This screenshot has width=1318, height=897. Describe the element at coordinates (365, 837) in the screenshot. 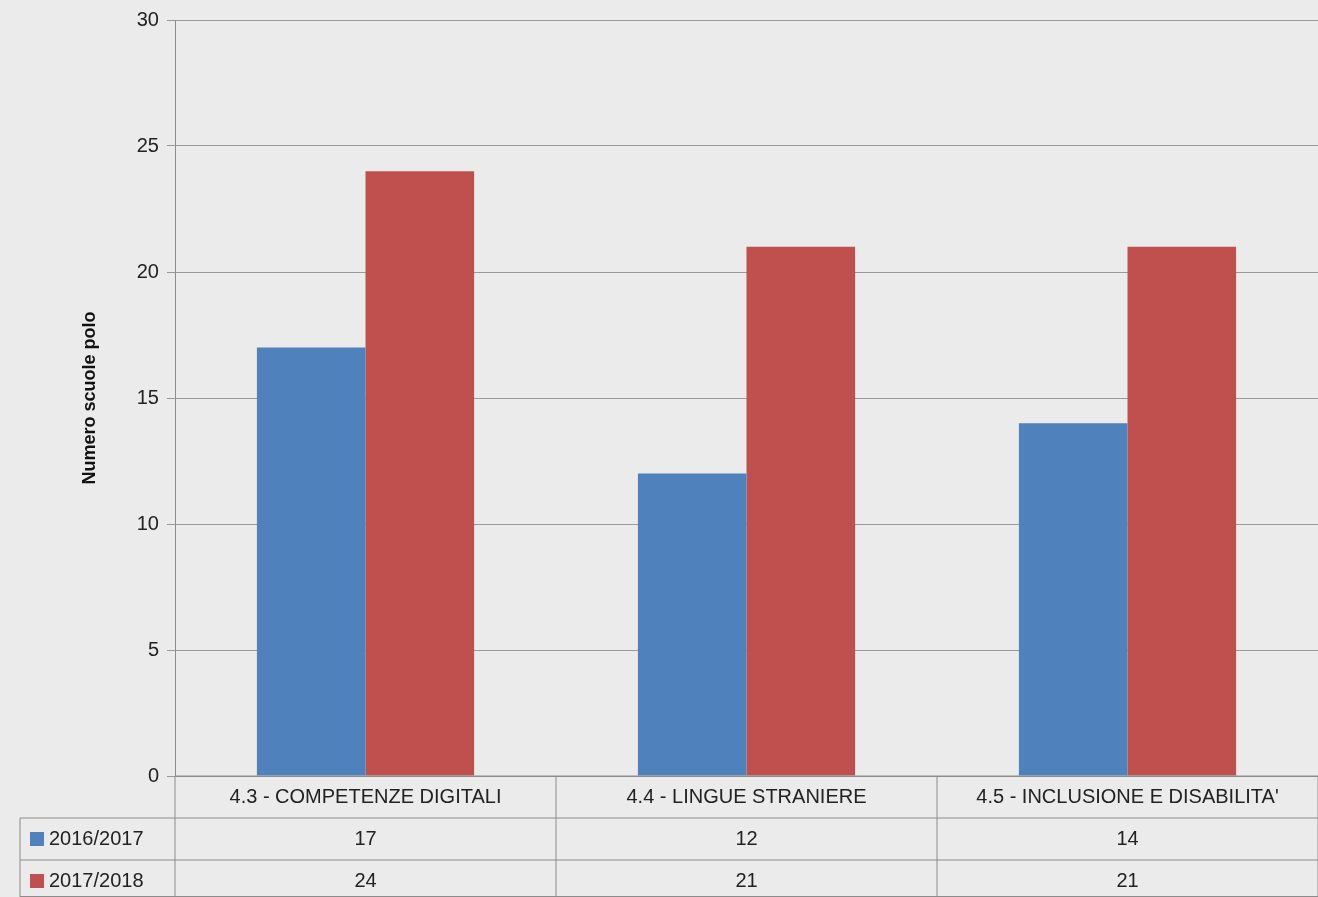

I see `data-label: 17` at that location.